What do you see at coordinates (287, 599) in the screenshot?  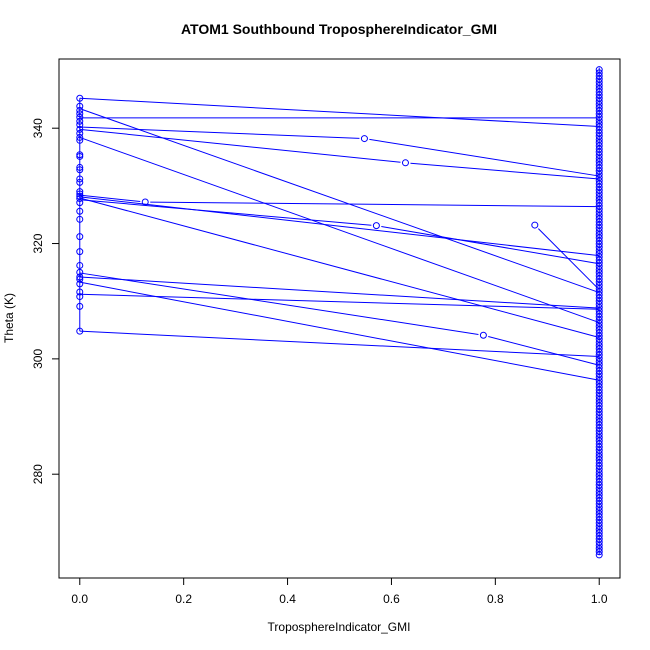 I see `x-tick-label: 0.4` at bounding box center [287, 599].